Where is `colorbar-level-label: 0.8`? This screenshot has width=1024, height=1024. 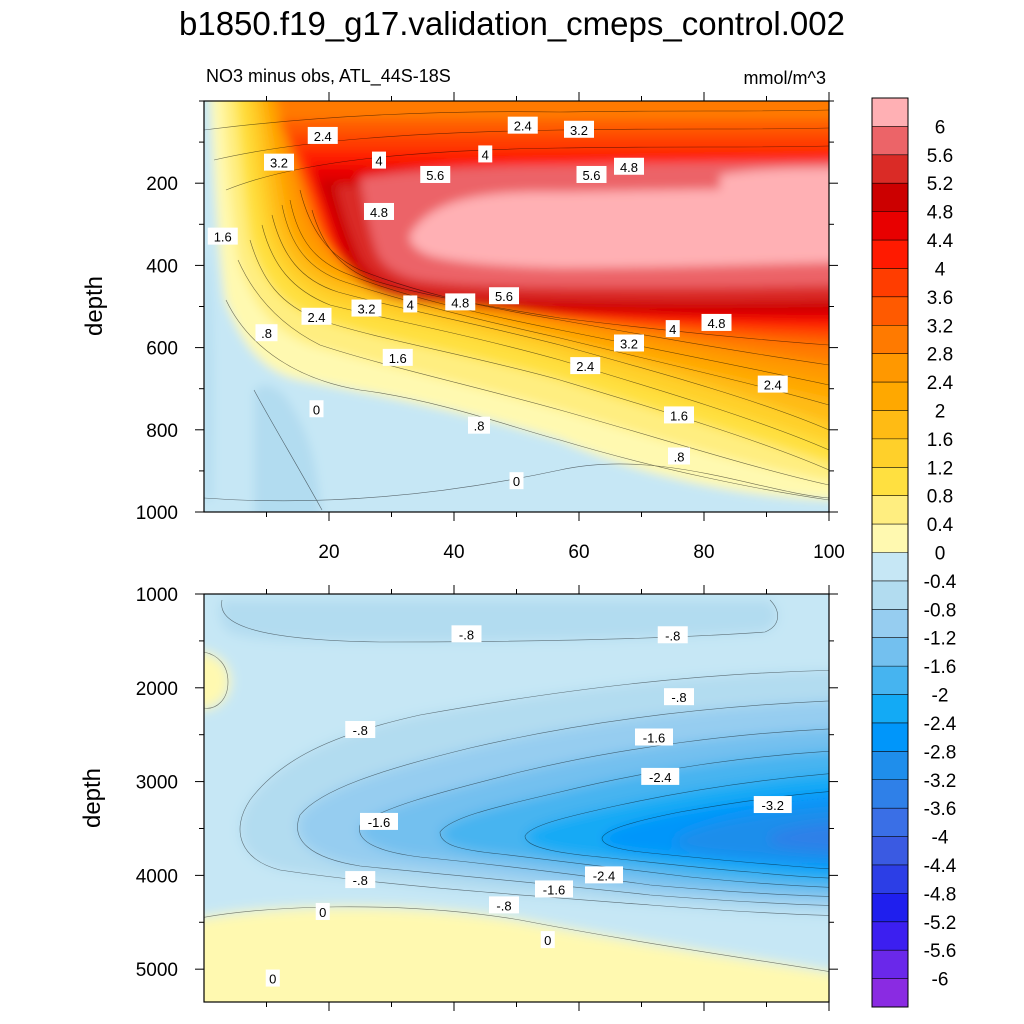
colorbar-level-label: 0.8 is located at coordinates (940, 497).